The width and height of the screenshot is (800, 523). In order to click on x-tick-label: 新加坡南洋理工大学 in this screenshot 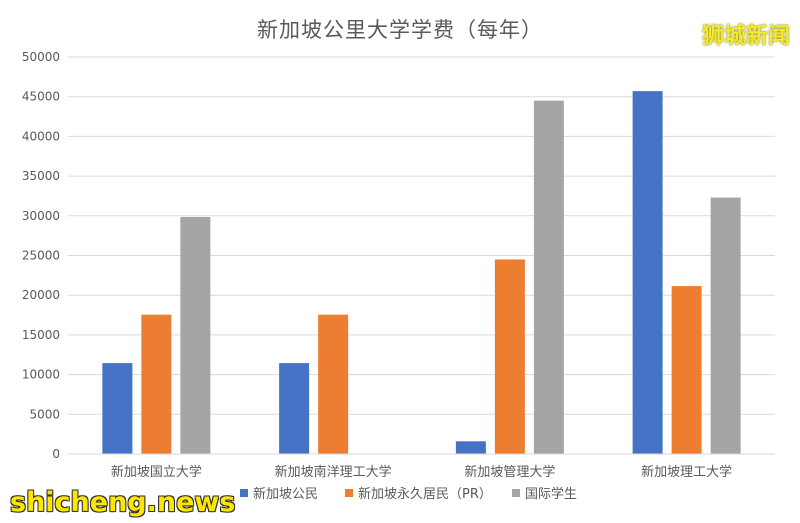, I will do `click(333, 472)`.